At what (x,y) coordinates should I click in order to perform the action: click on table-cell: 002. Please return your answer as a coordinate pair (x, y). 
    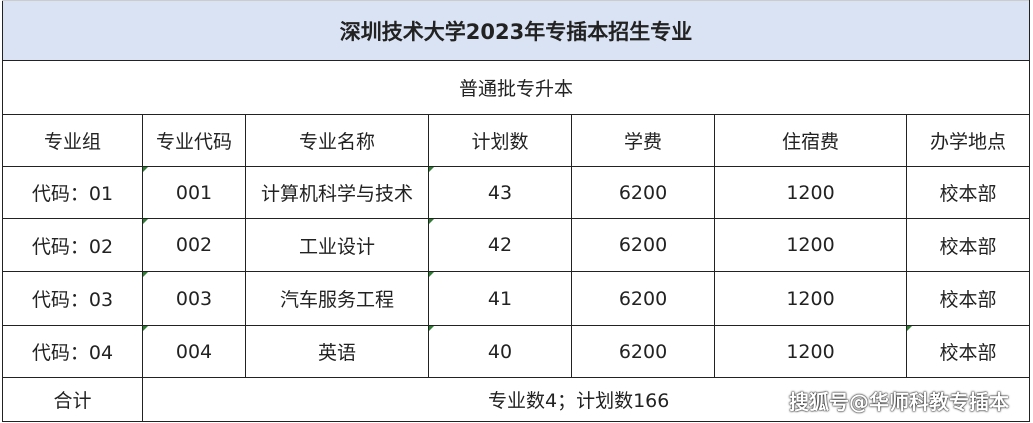
    Looking at the image, I should click on (194, 245).